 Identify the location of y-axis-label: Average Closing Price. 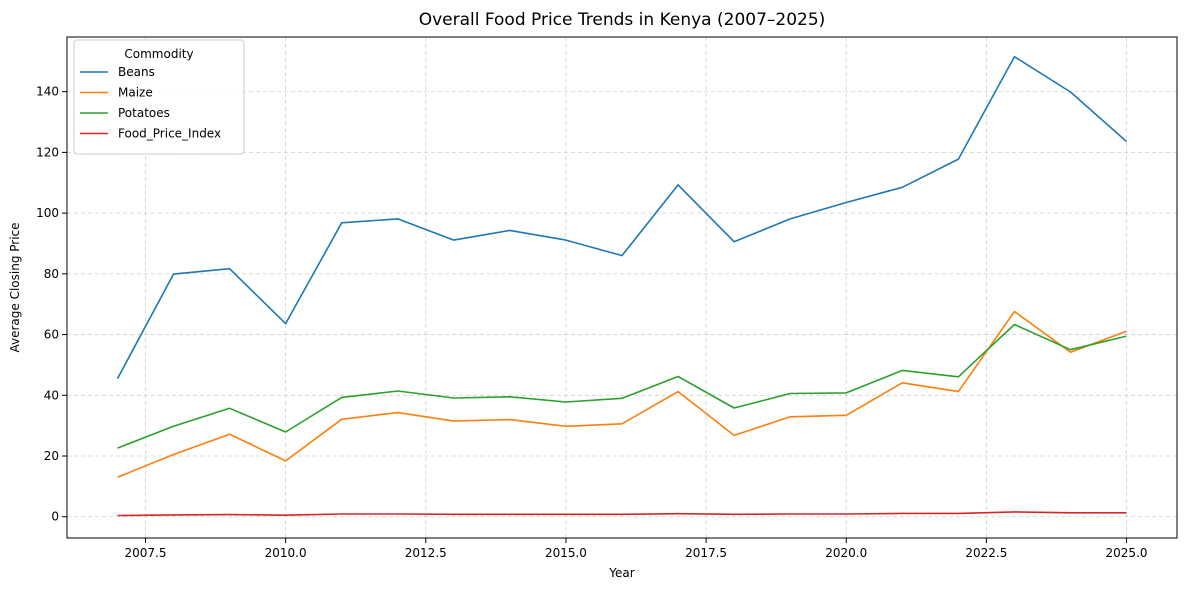
(15, 287).